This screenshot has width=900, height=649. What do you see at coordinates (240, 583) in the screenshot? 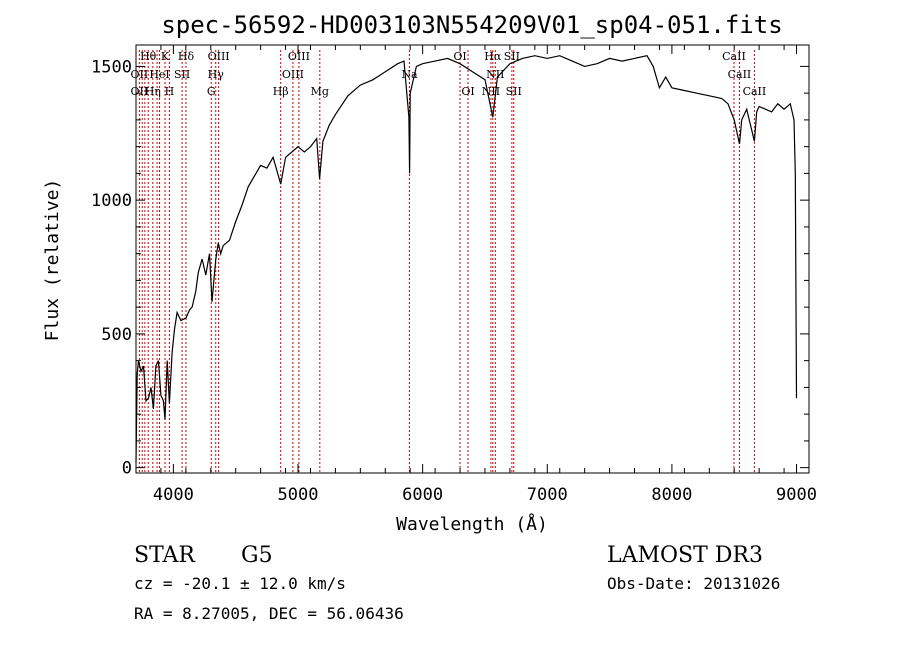
I see `redshift-velocity: cz = -20.1 ± 12.0 km/s` at bounding box center [240, 583].